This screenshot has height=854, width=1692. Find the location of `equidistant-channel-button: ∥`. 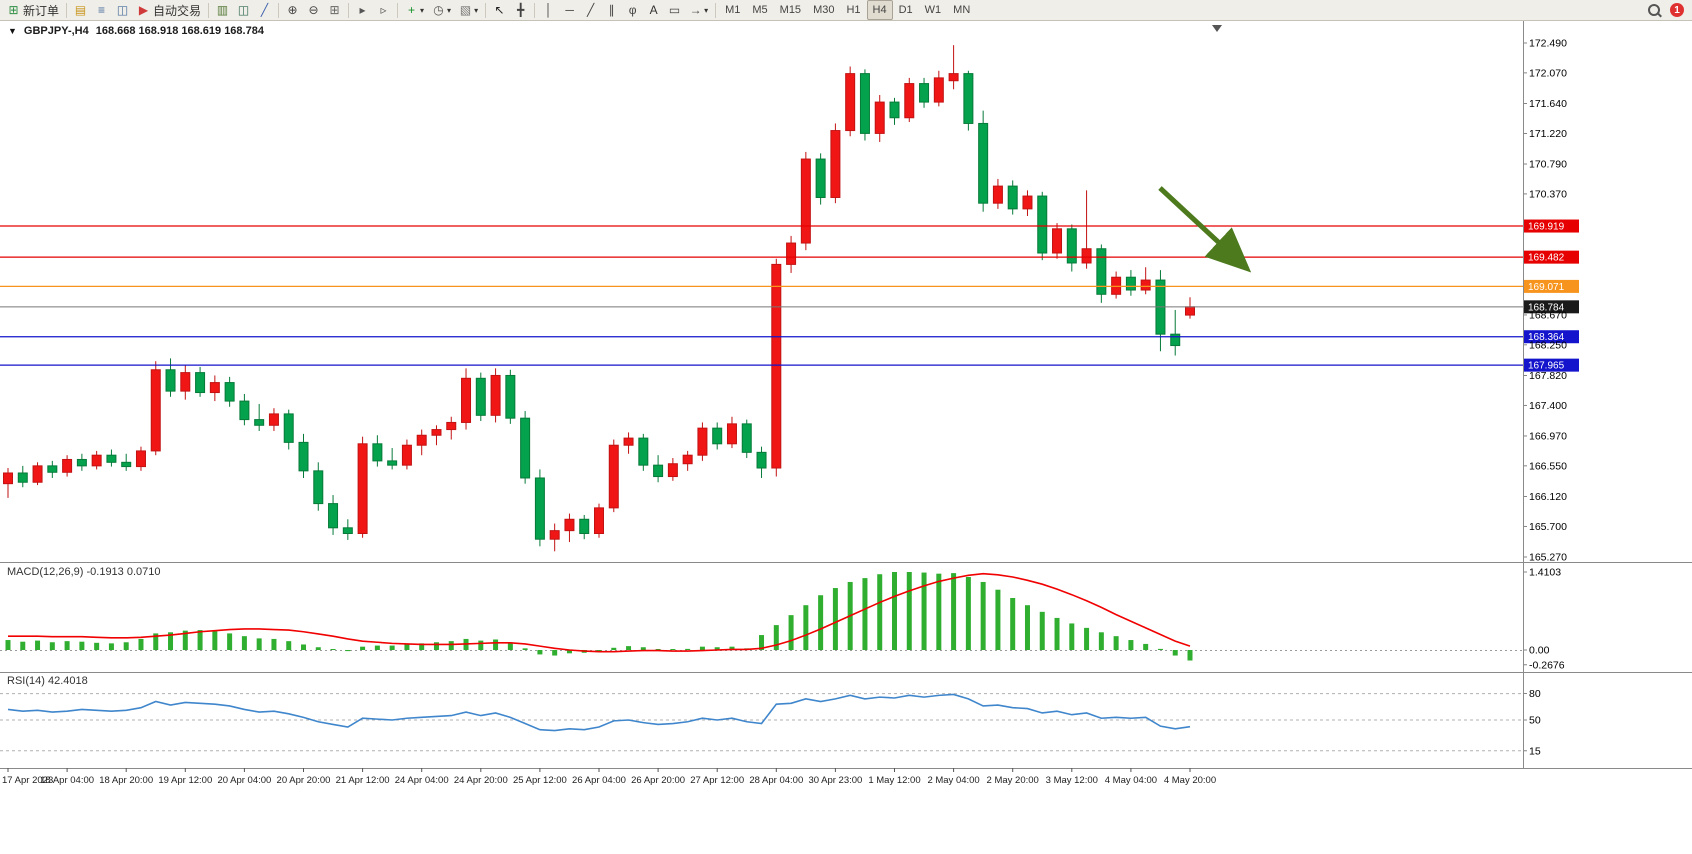

equidistant-channel-button: ∥ is located at coordinates (611, 10).